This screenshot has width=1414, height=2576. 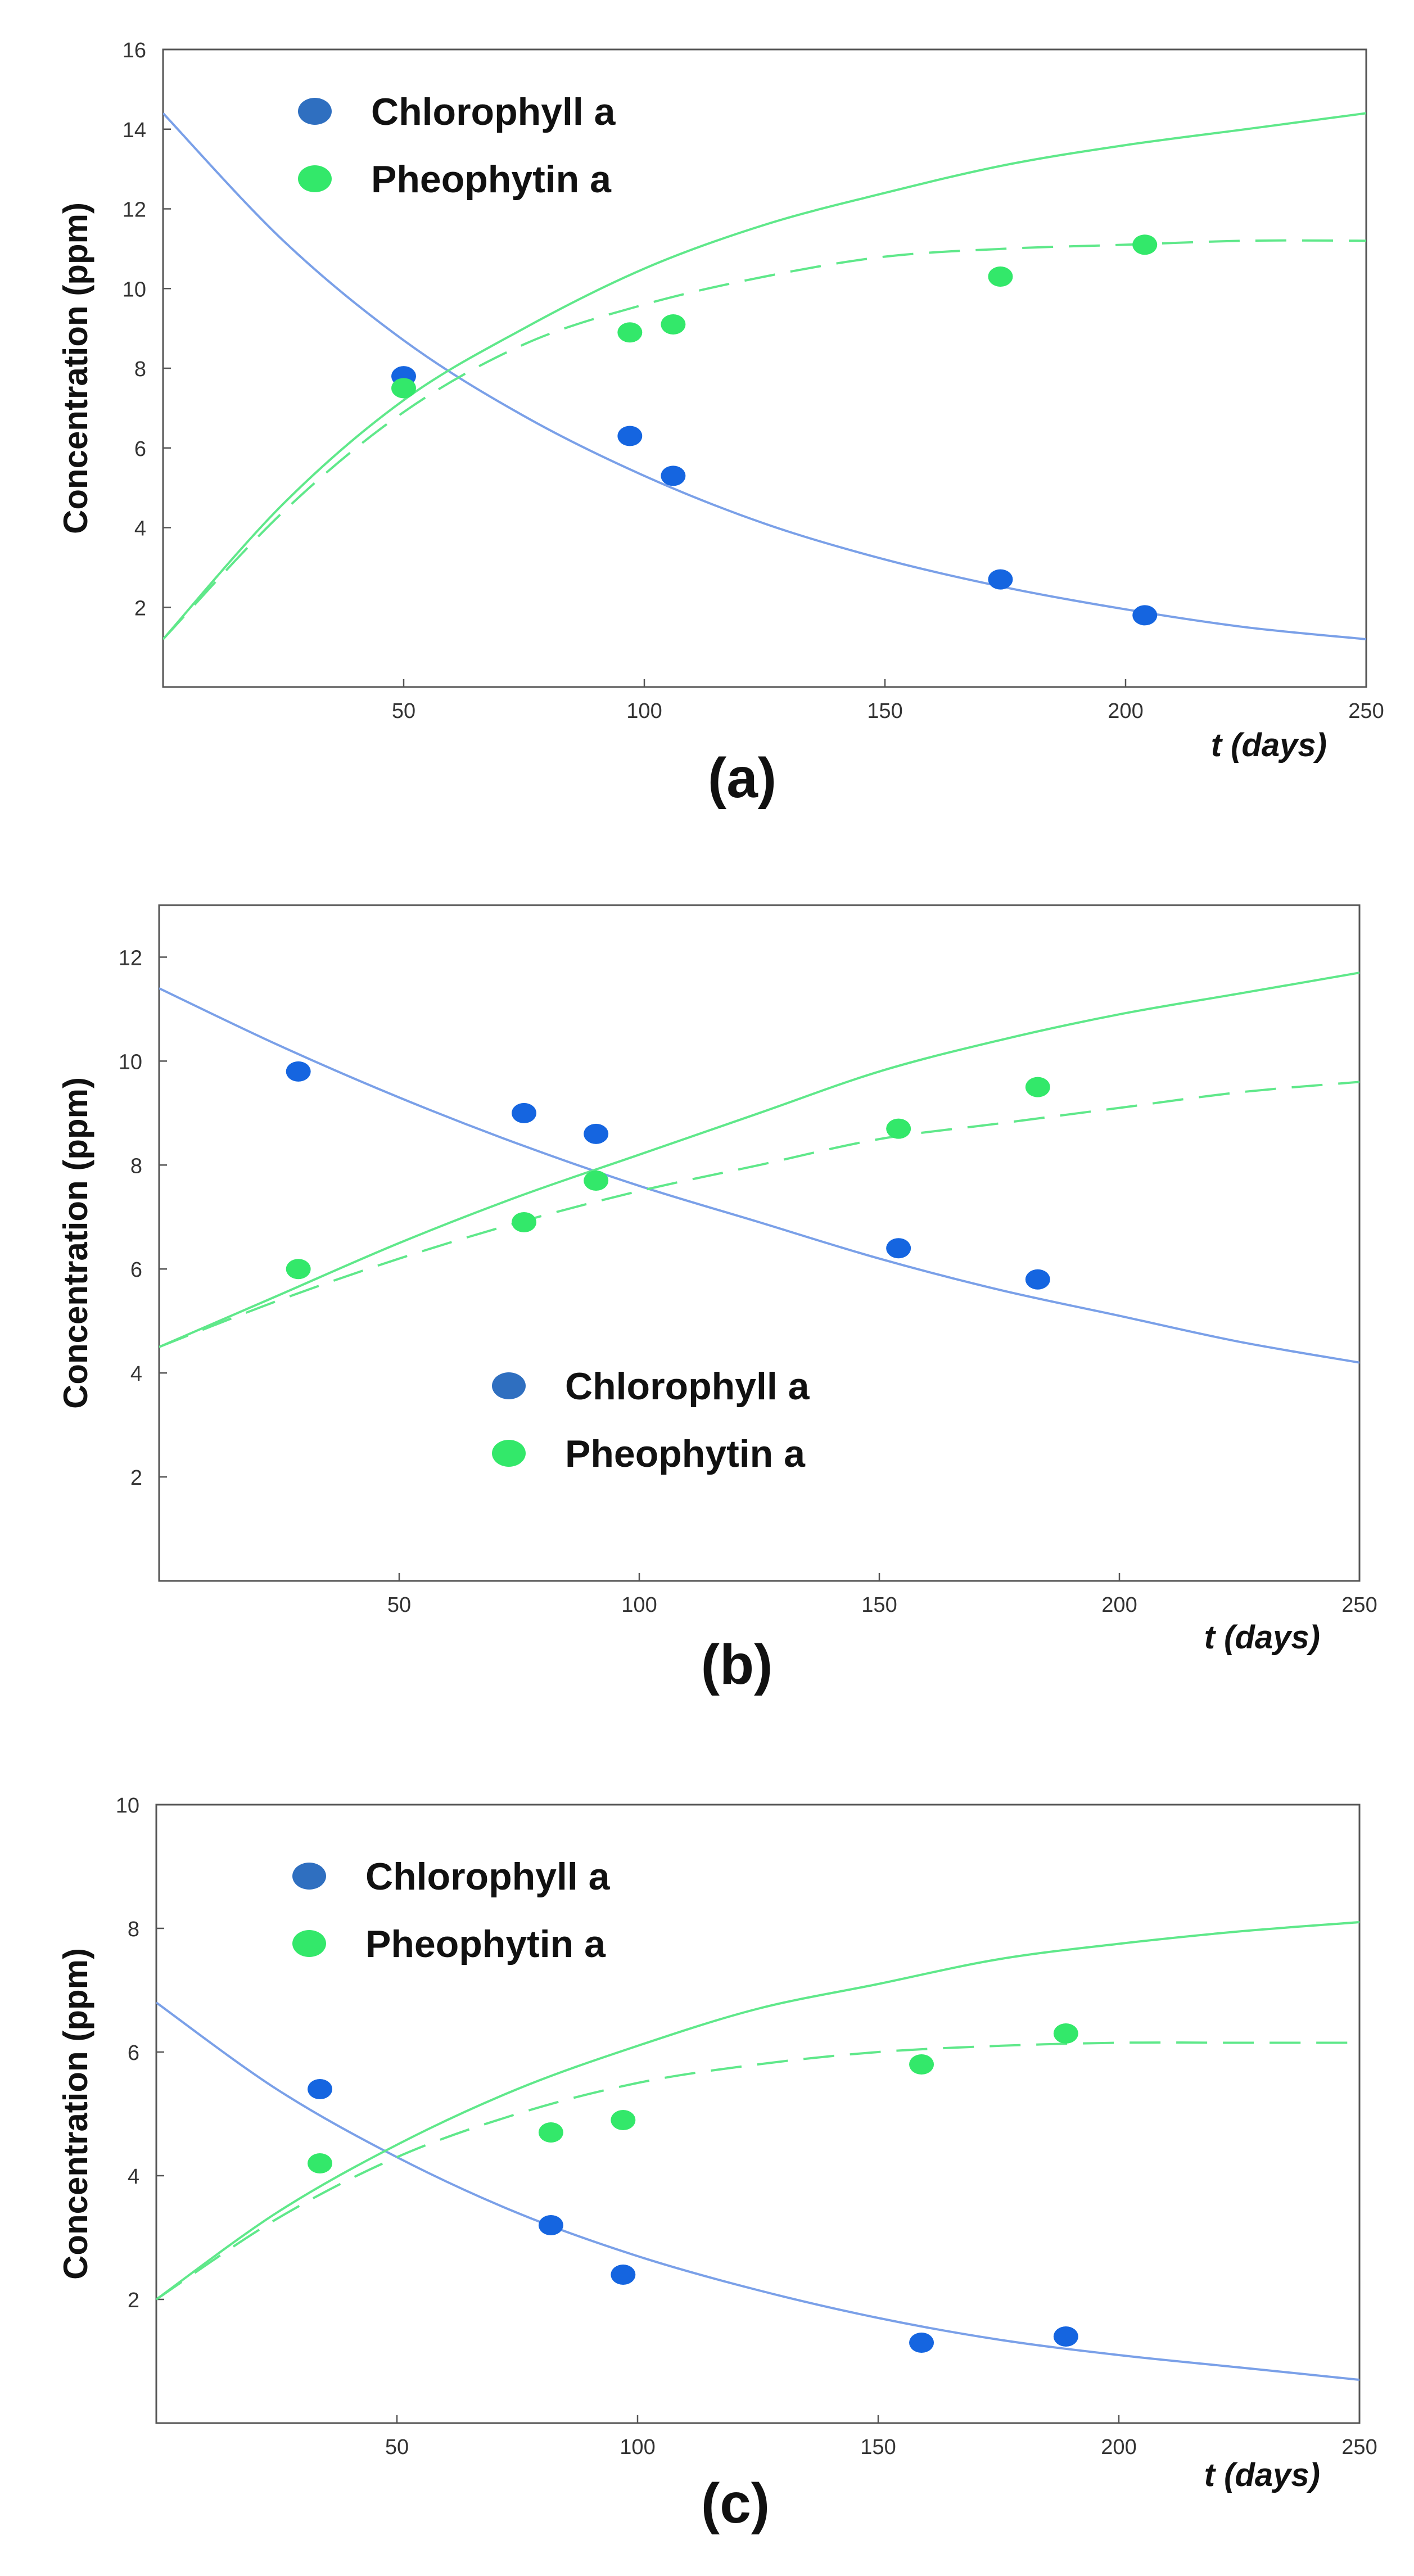 What do you see at coordinates (134, 130) in the screenshot?
I see `y-tick-label: 14` at bounding box center [134, 130].